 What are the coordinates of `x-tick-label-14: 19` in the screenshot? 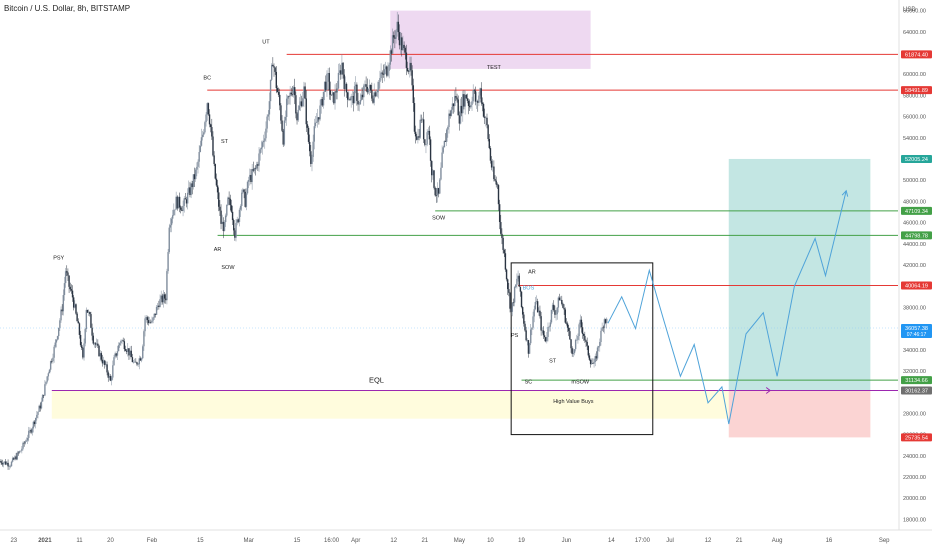 It's located at (521, 541).